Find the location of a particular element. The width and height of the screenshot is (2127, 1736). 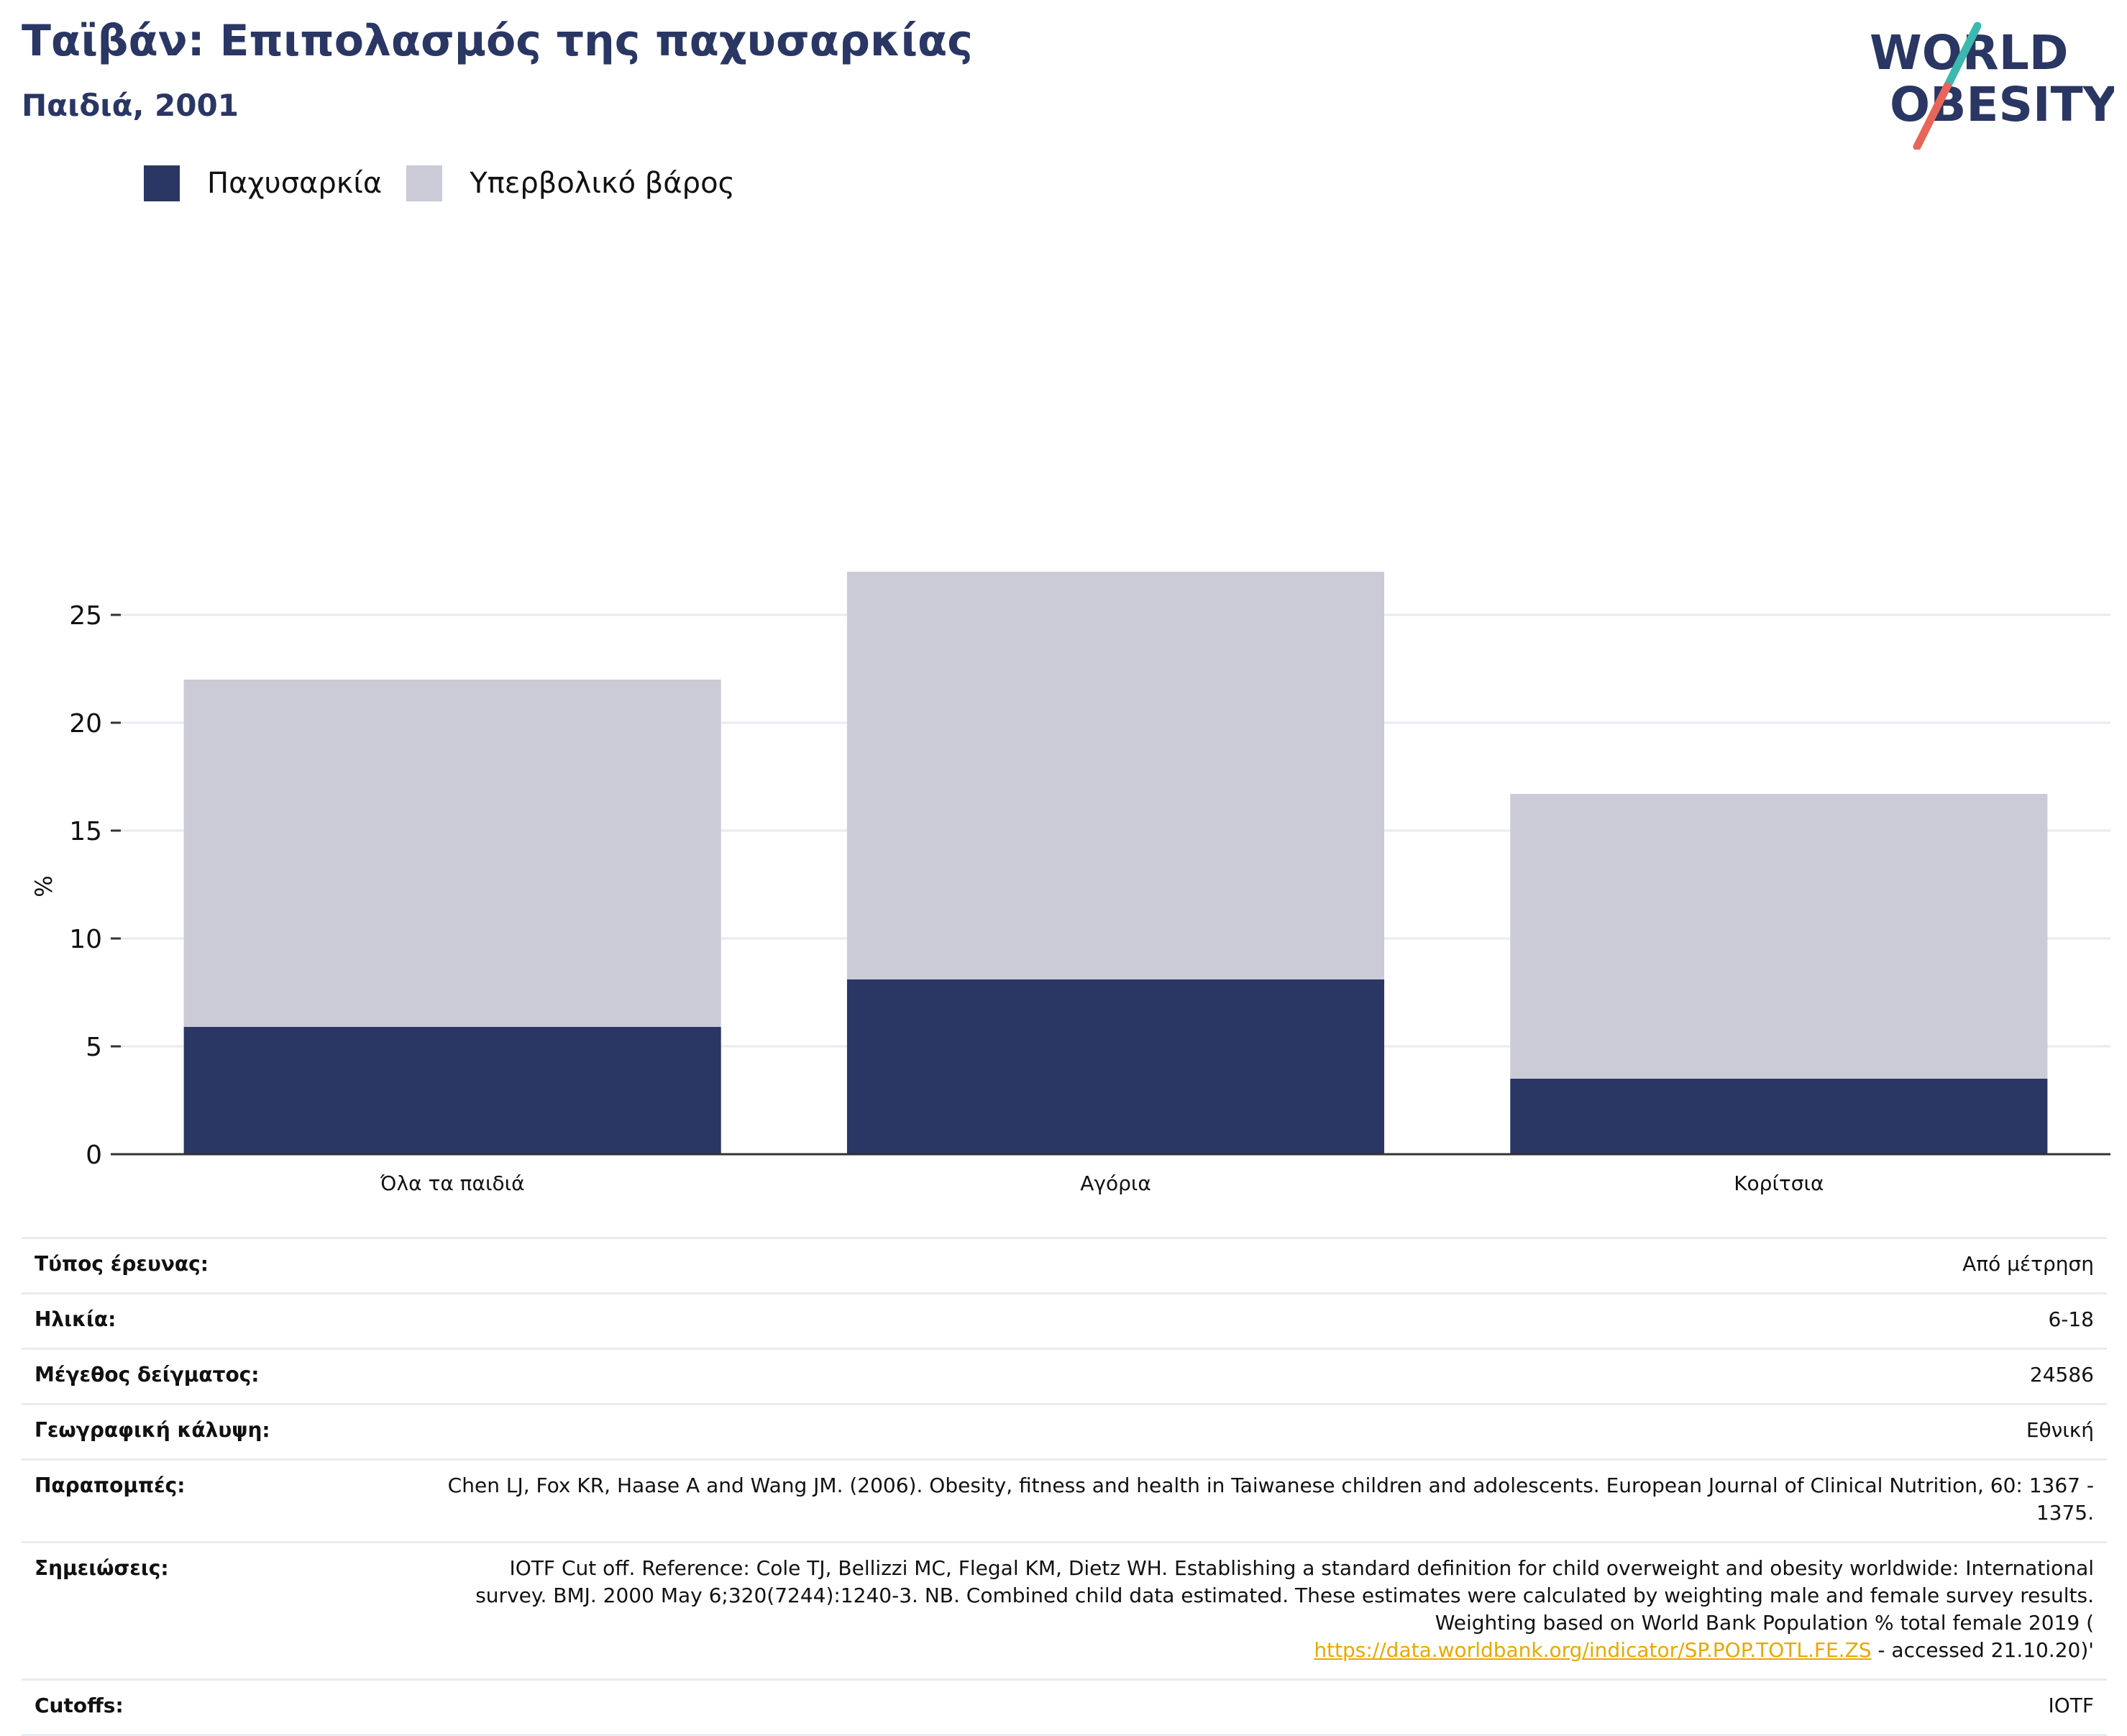

logo-slash-teal is located at coordinates (1963, 56).